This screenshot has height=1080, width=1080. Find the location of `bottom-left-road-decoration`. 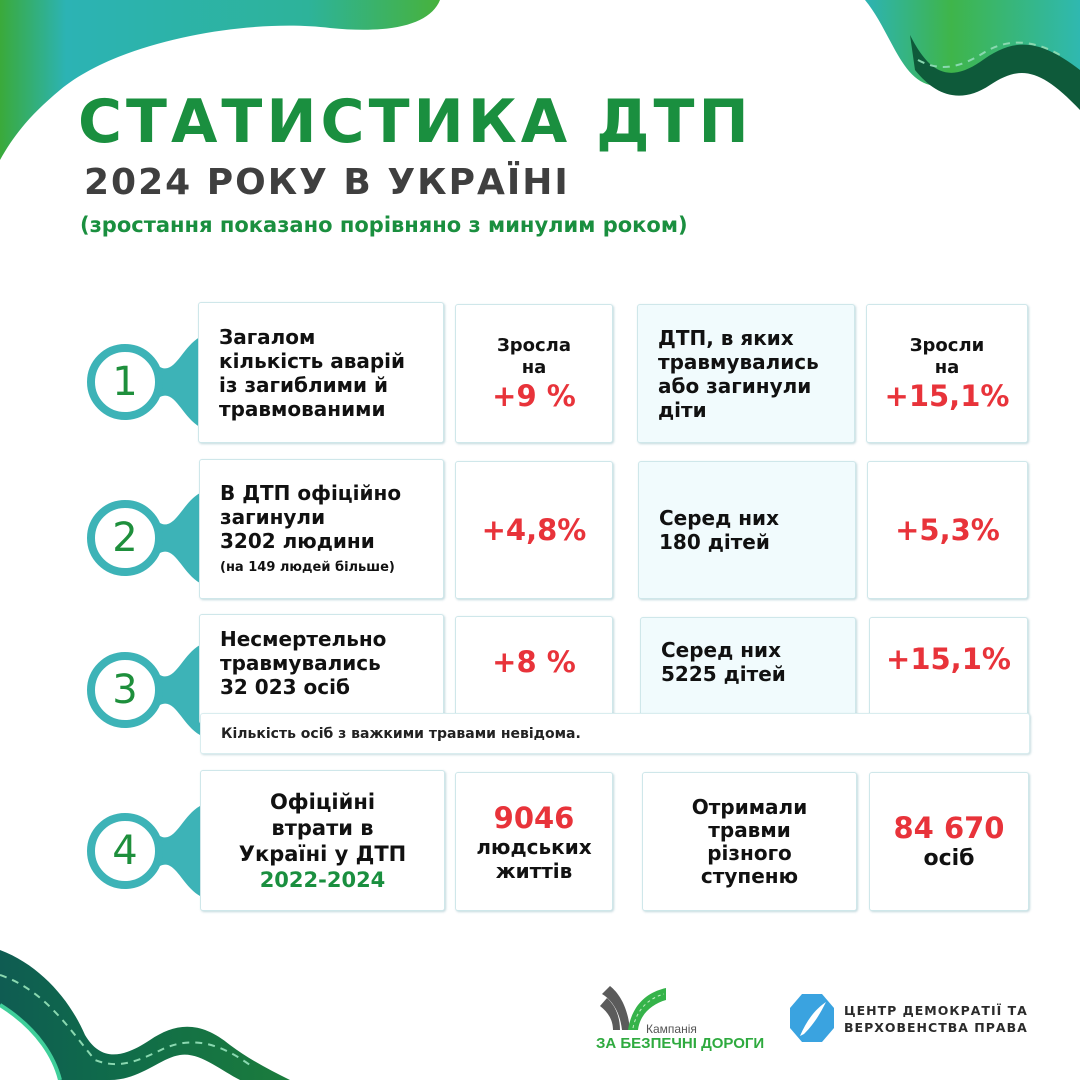

bottom-left-road-decoration is located at coordinates (145, 1015).